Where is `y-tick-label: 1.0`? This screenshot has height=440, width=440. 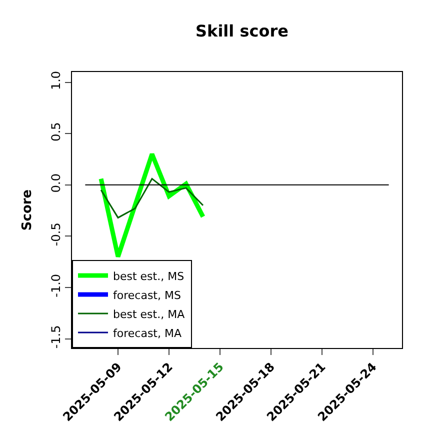 y-tick-label: 1.0 is located at coordinates (56, 80).